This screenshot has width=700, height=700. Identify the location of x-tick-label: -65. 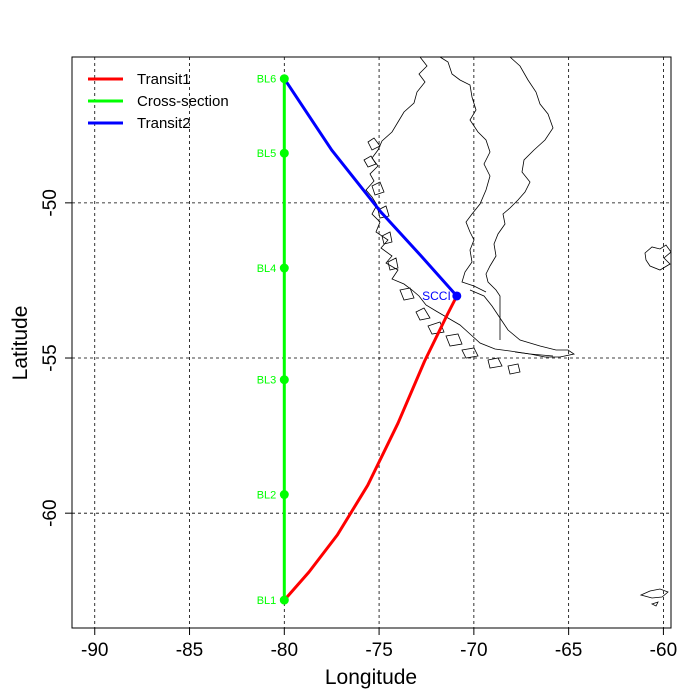
(568, 650).